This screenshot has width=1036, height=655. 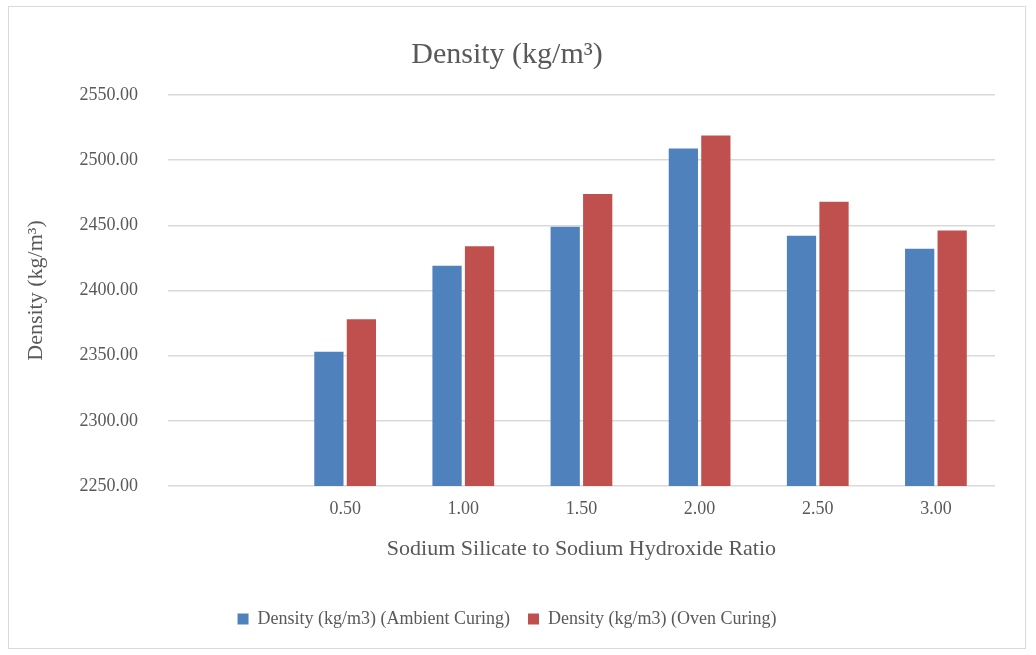 What do you see at coordinates (108, 484) in the screenshot?
I see `y-tick-label: 2250.00` at bounding box center [108, 484].